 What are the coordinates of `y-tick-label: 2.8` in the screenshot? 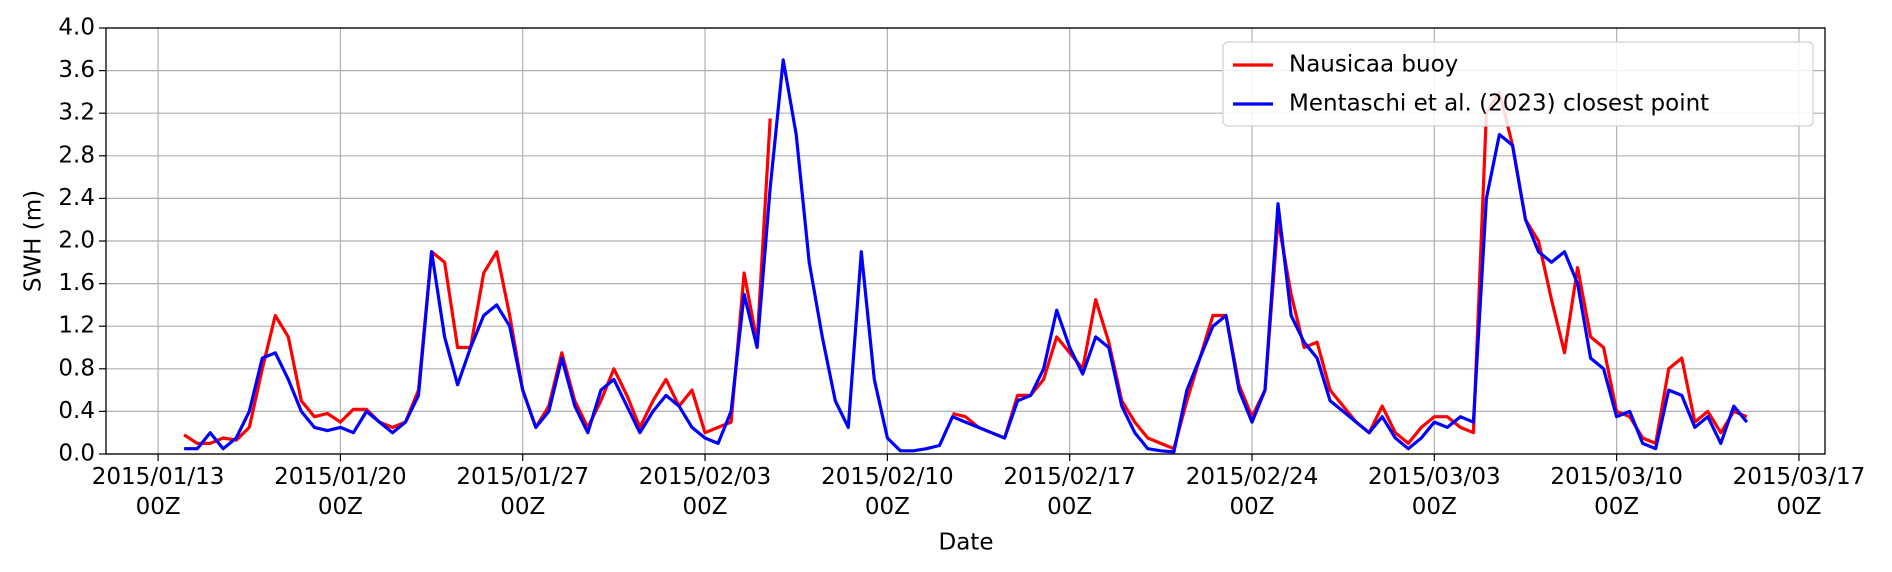 It's located at (76, 155).